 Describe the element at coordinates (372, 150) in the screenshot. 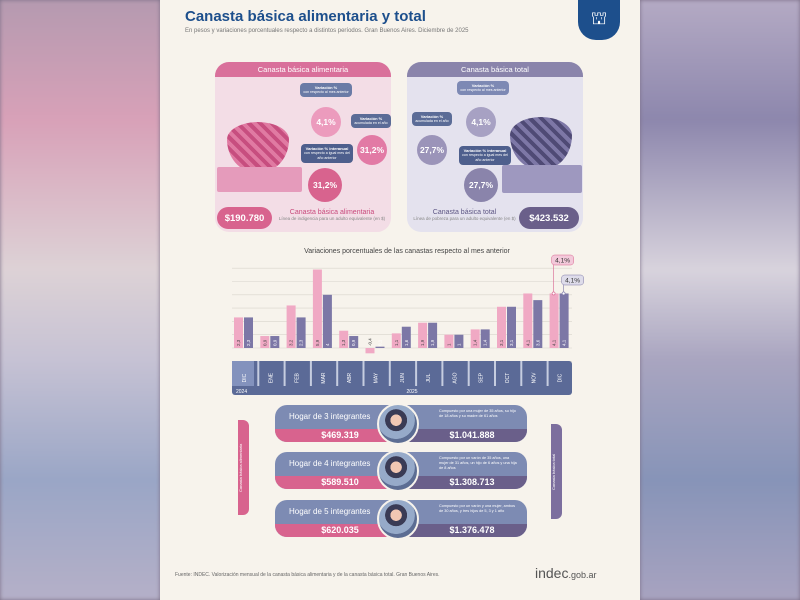

I see `cba-cumulative-value: 31,2%` at that location.